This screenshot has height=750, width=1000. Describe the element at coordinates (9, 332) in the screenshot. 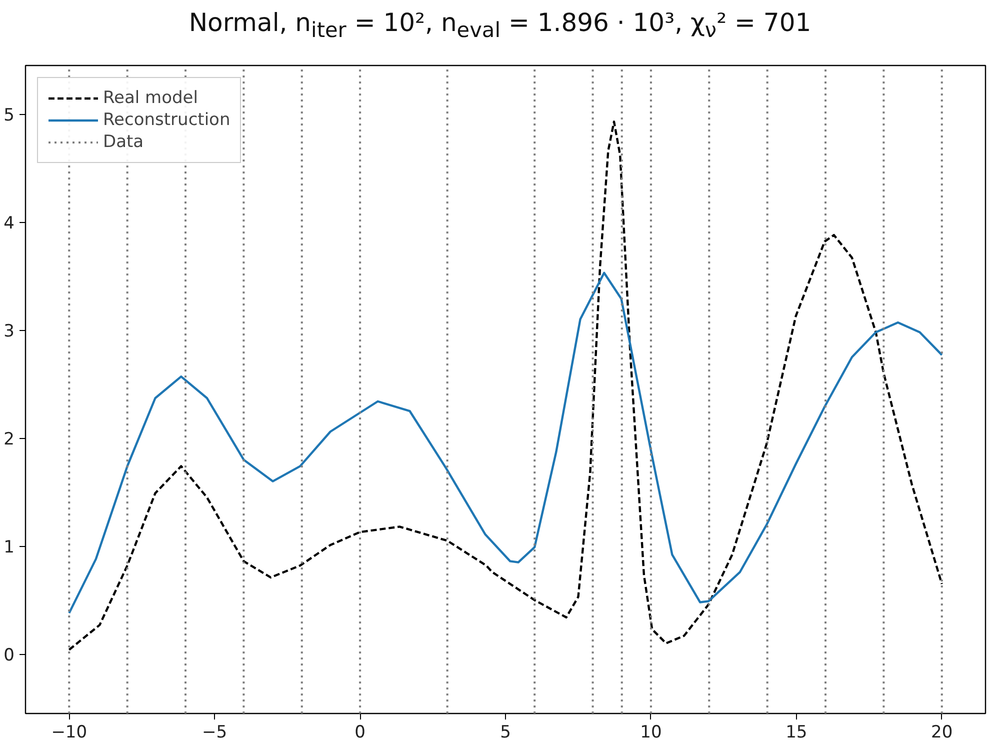

I see `y-tick-label: 3` at that location.